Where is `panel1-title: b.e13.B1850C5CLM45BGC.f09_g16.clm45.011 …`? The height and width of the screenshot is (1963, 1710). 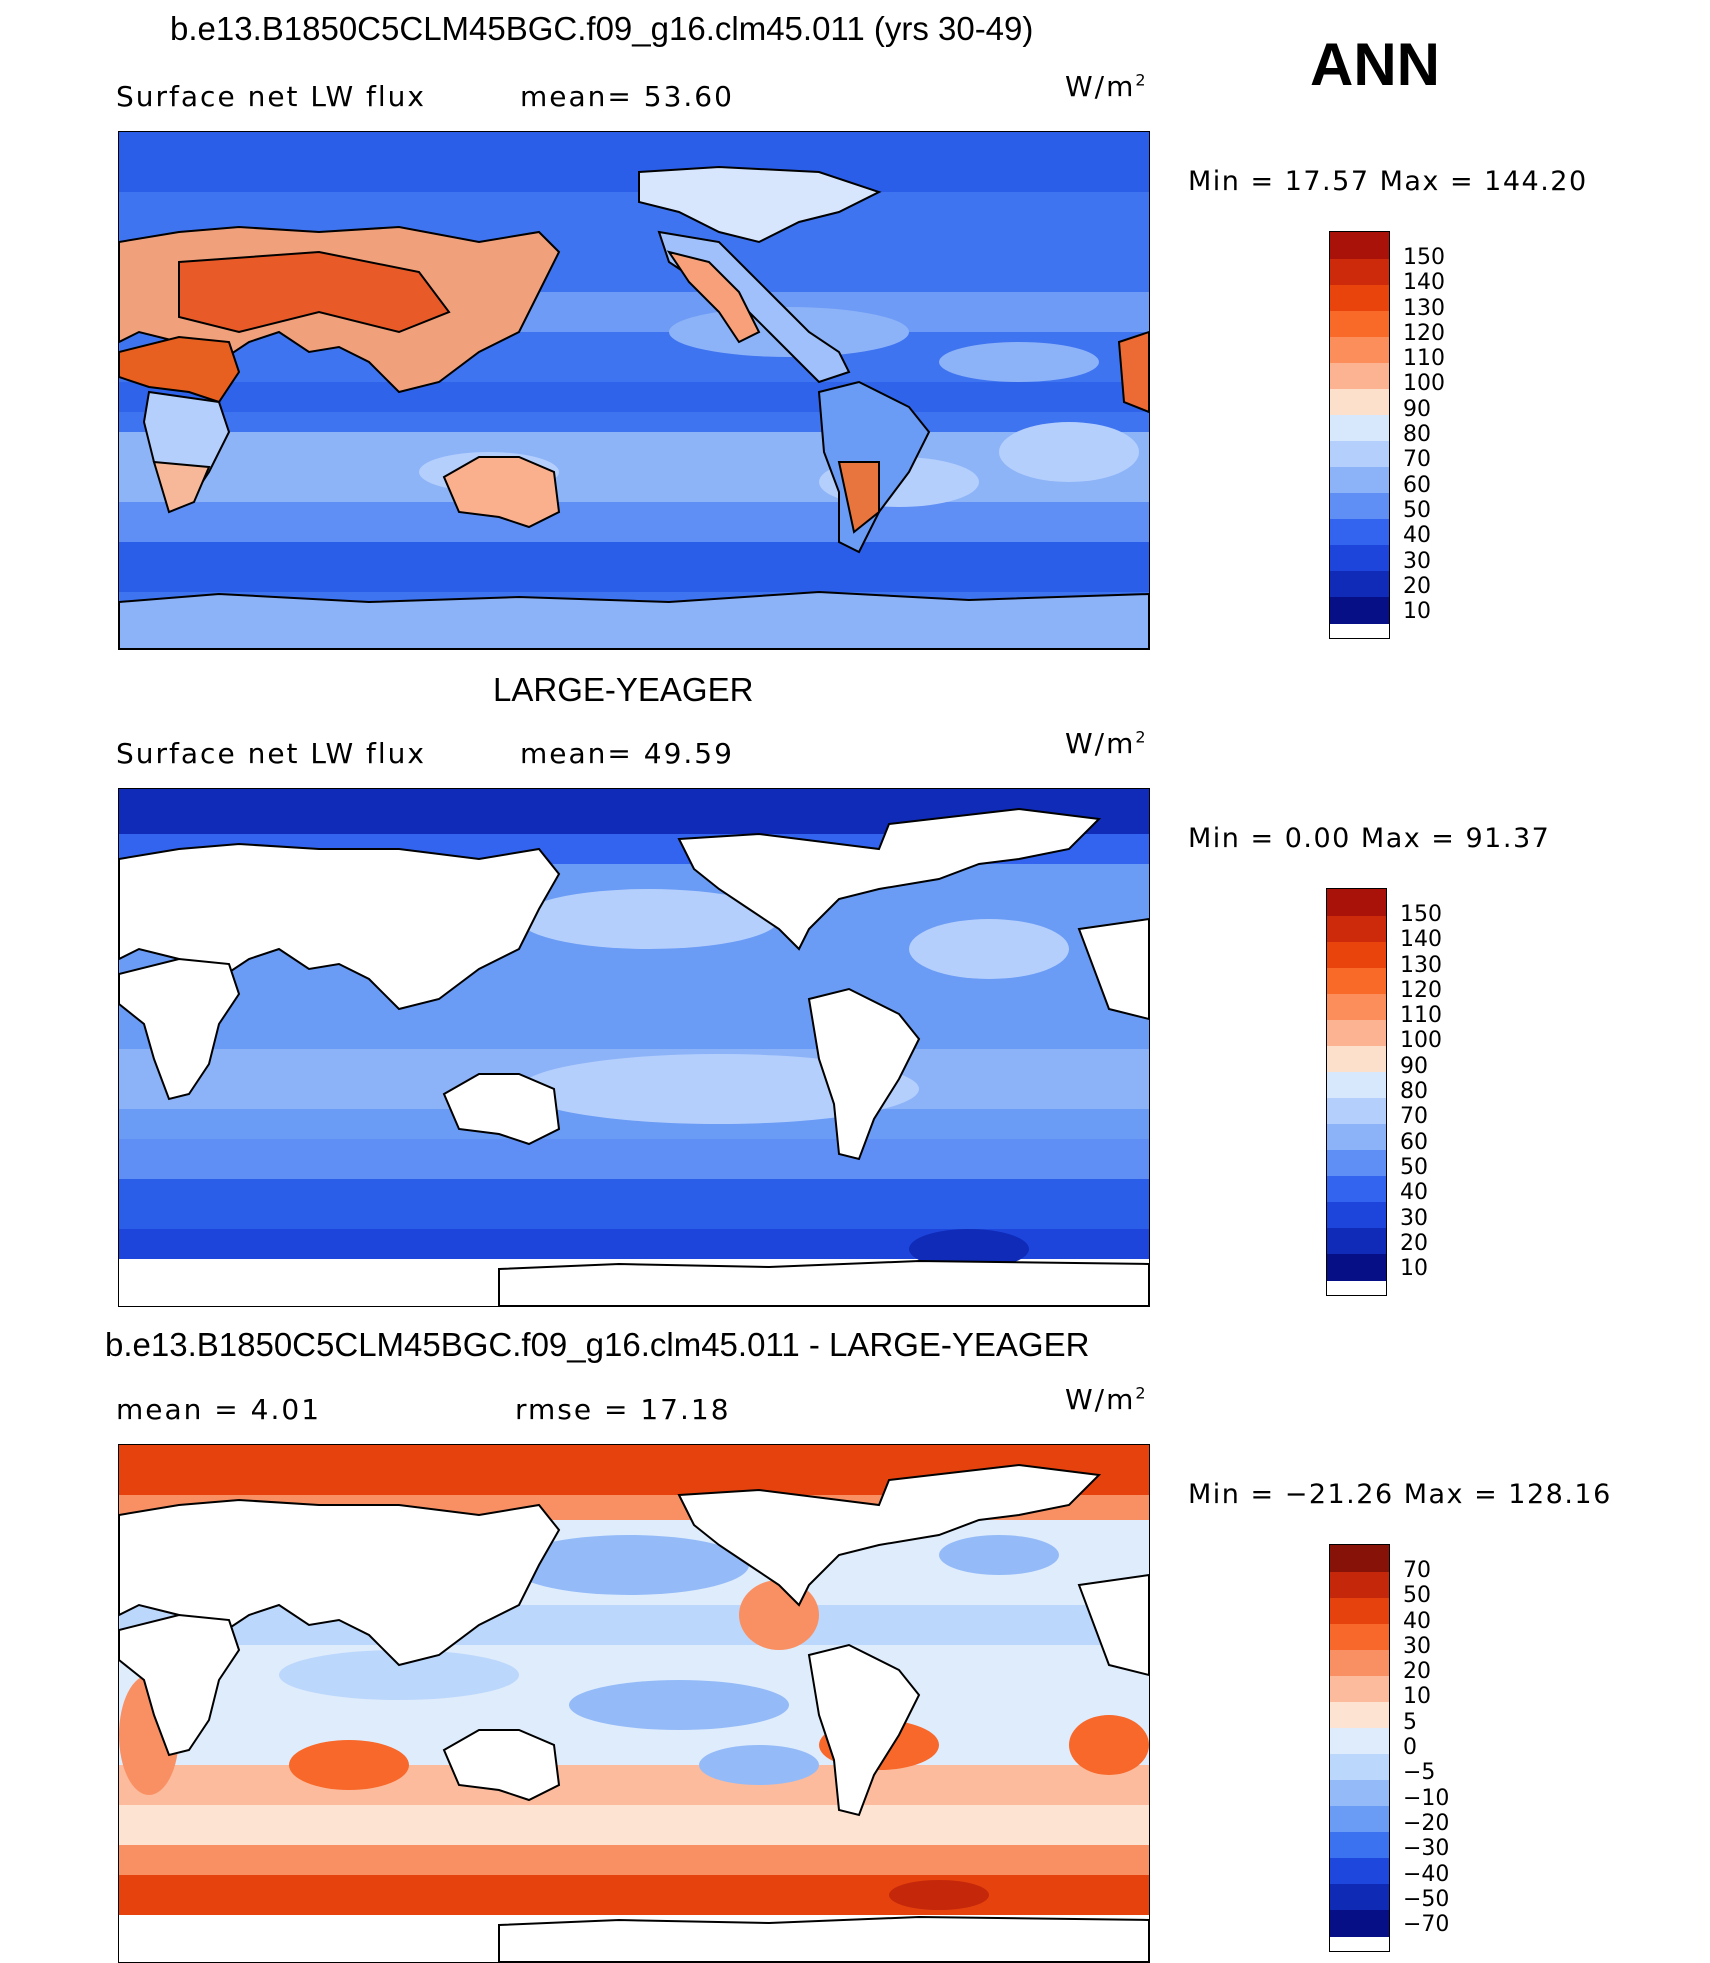
panel1-title: b.e13.B1850C5CLM45BGC.f09_g16.clm45.011 … is located at coordinates (602, 28).